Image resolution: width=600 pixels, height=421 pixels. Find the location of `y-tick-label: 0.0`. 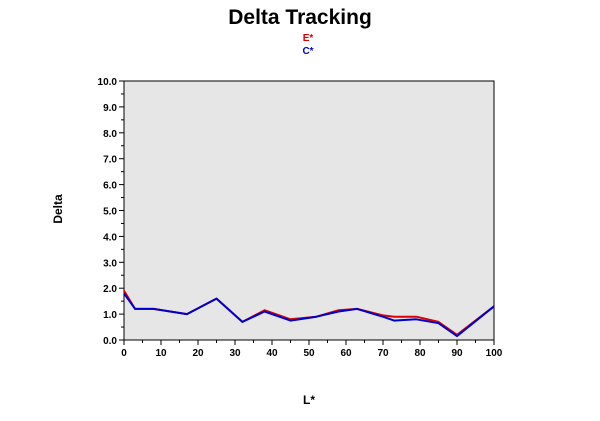

y-tick-label: 0.0 is located at coordinates (110, 341).